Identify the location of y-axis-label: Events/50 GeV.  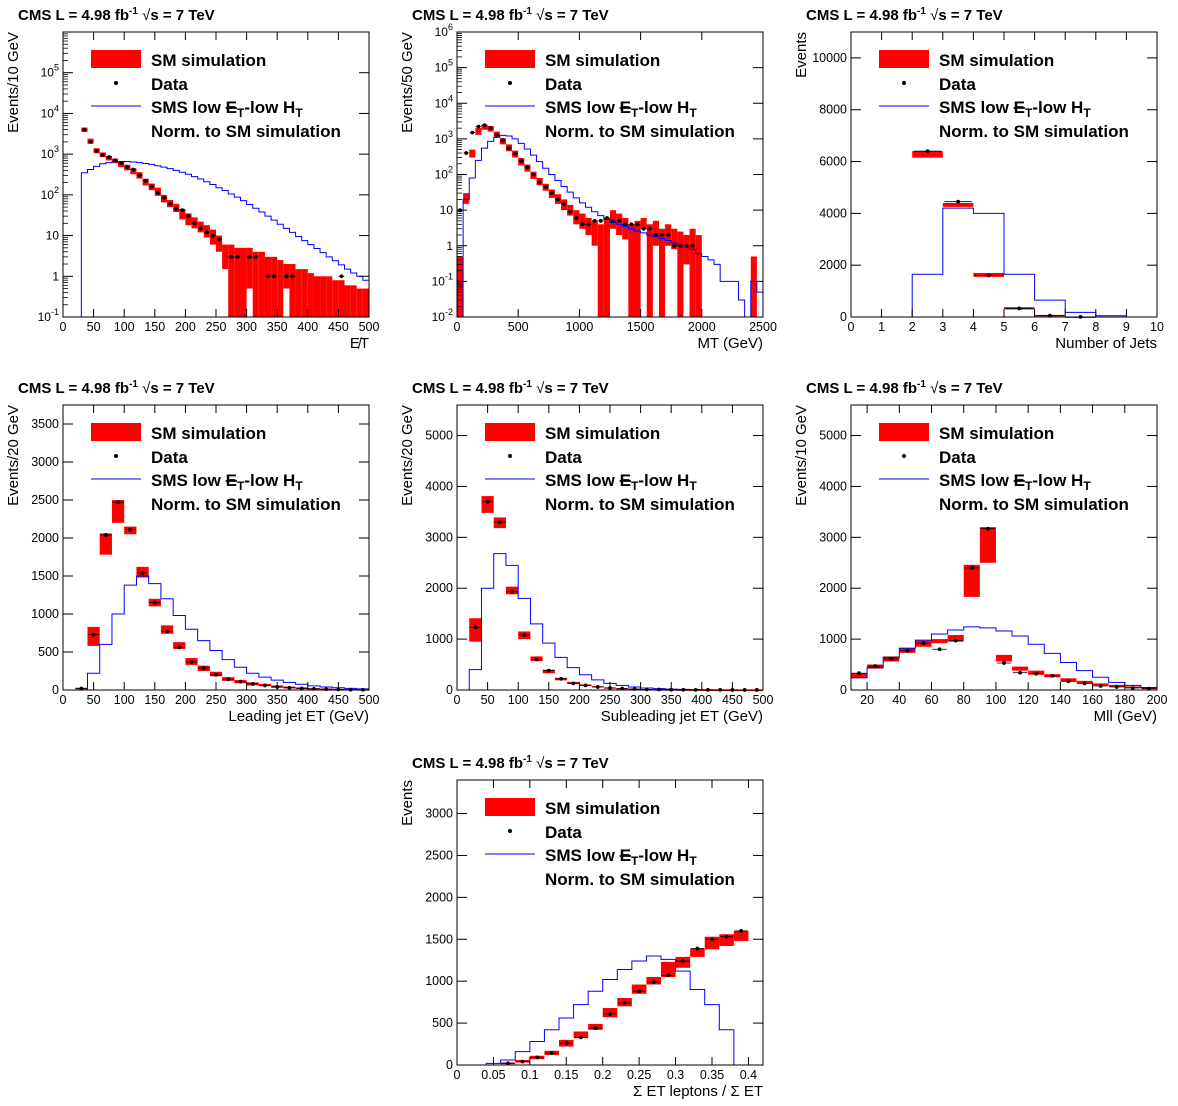
(407, 82).